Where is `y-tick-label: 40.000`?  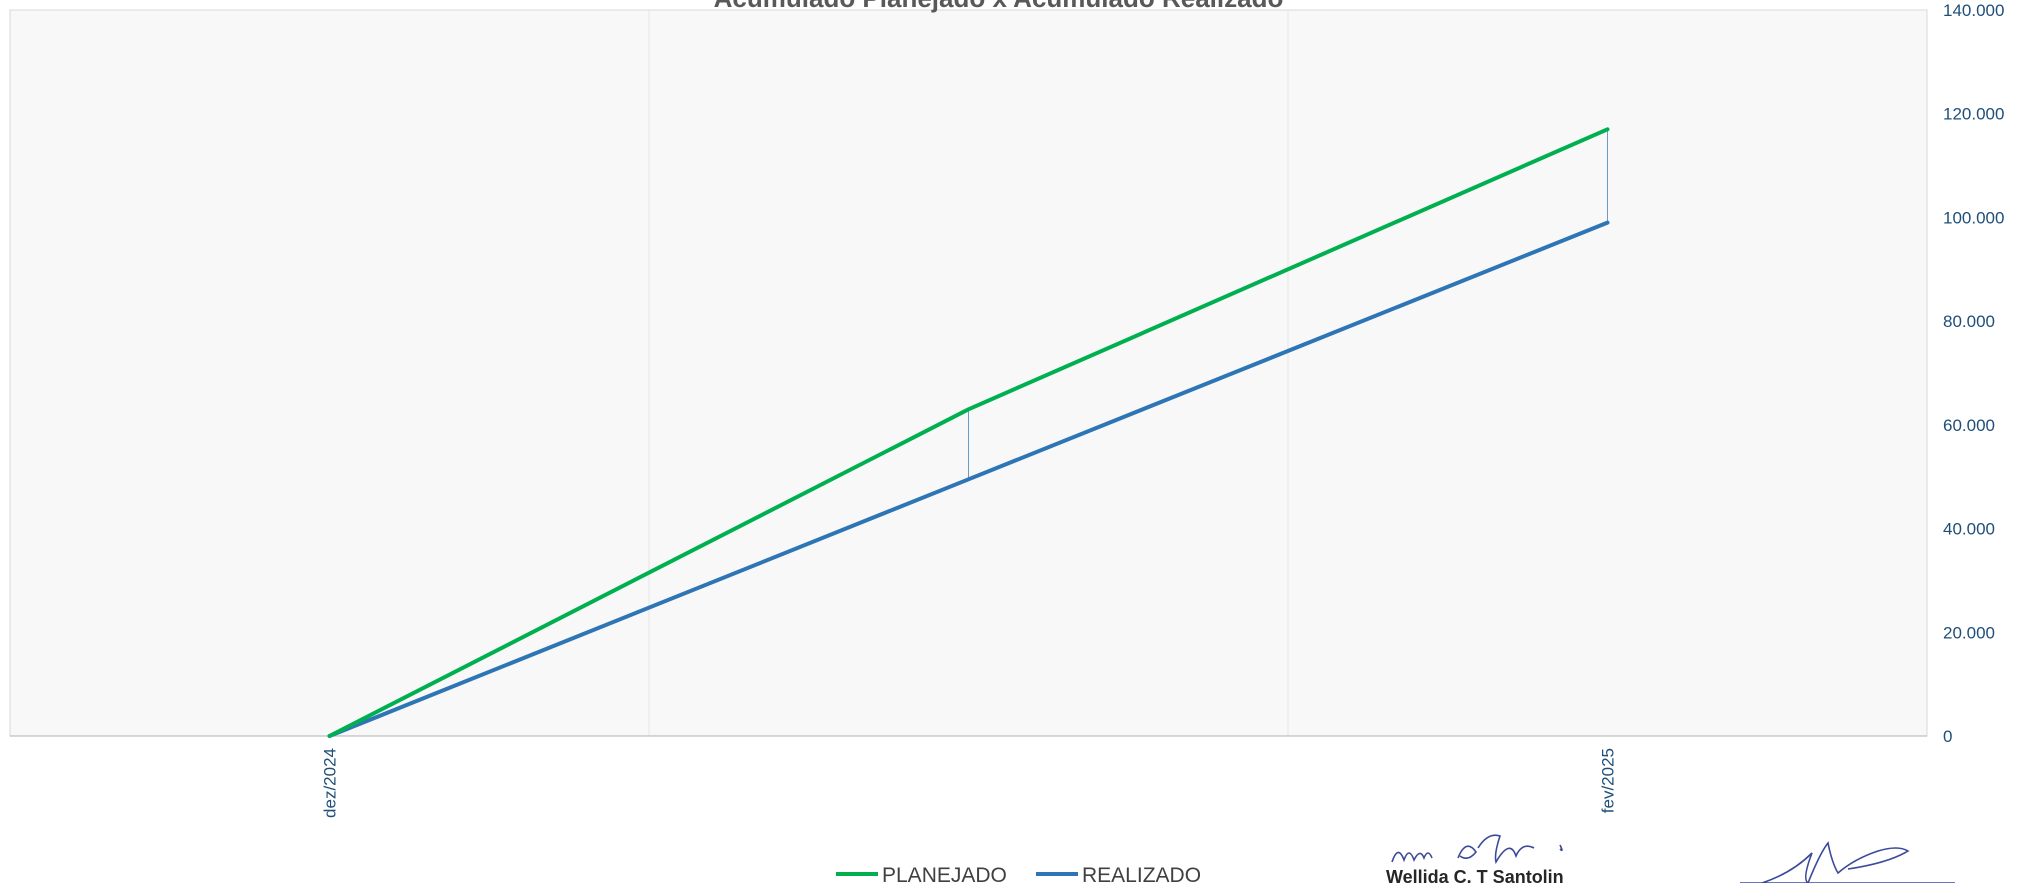
y-tick-label: 40.000 is located at coordinates (1969, 529).